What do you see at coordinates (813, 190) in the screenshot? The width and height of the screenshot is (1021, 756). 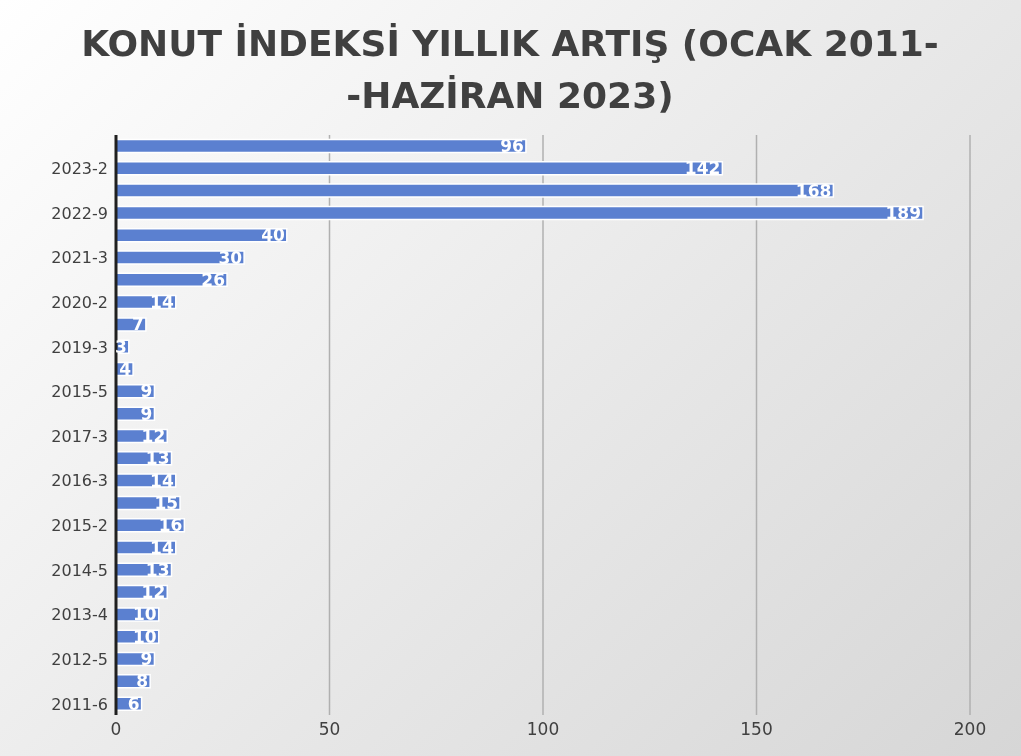 I see `data-label: 168` at bounding box center [813, 190].